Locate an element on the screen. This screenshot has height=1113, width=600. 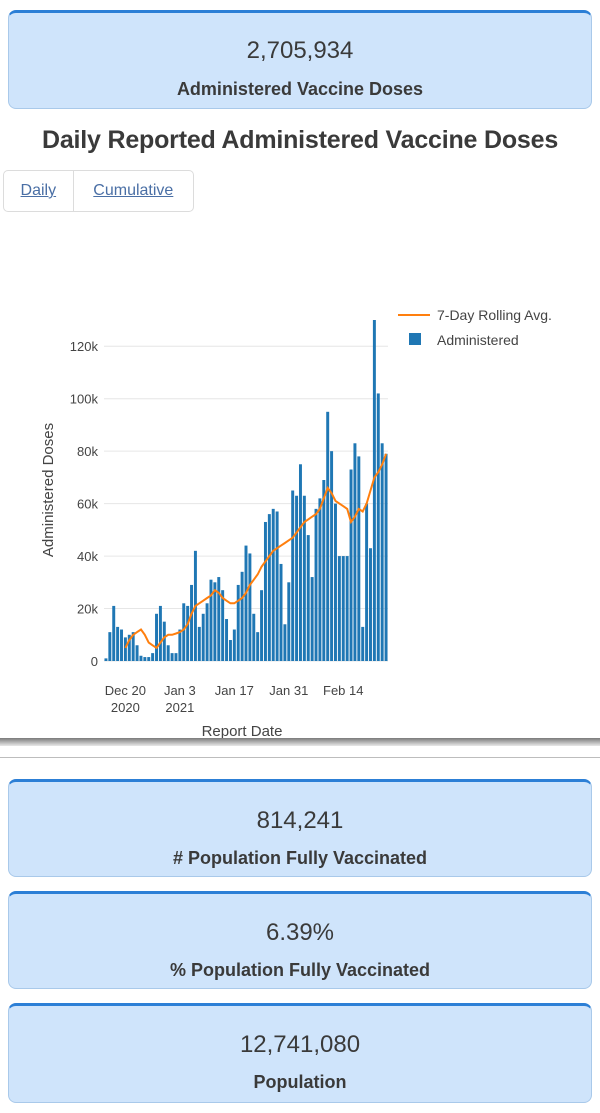
x-tick-label: Dec 20 is located at coordinates (125, 690).